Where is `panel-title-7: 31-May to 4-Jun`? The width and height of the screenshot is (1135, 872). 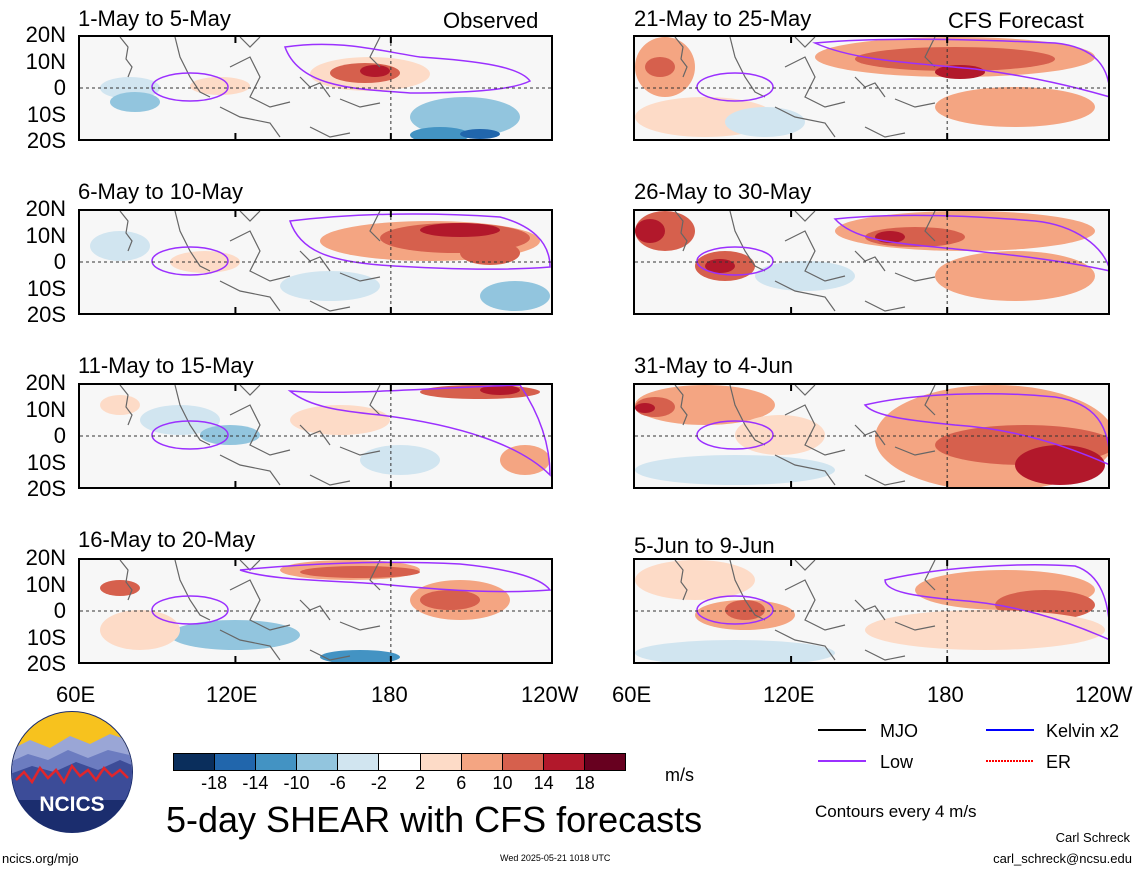 panel-title-7: 31-May to 4-Jun is located at coordinates (713, 365).